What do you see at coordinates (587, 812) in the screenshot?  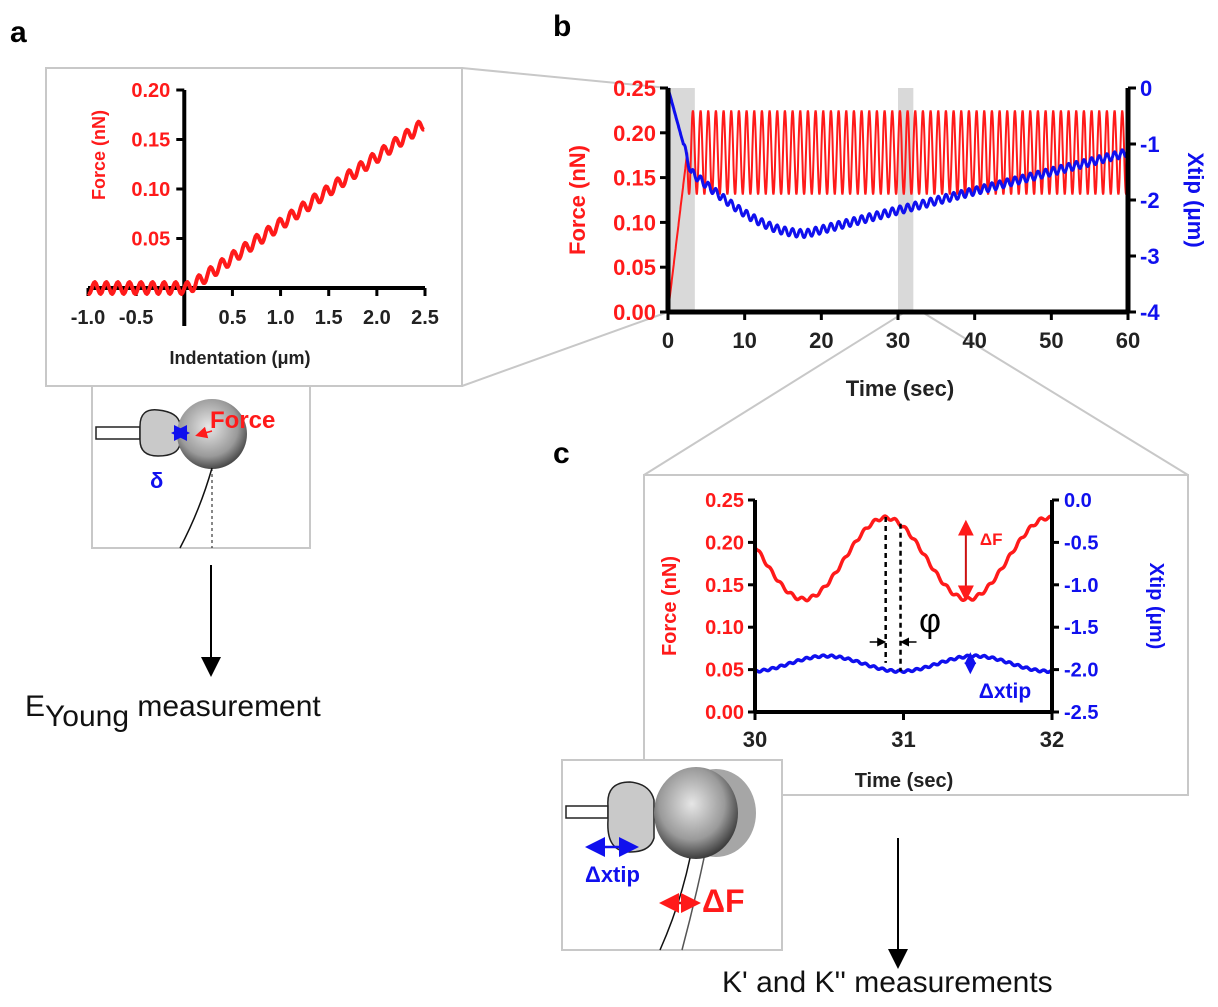 I see `pipette-c` at bounding box center [587, 812].